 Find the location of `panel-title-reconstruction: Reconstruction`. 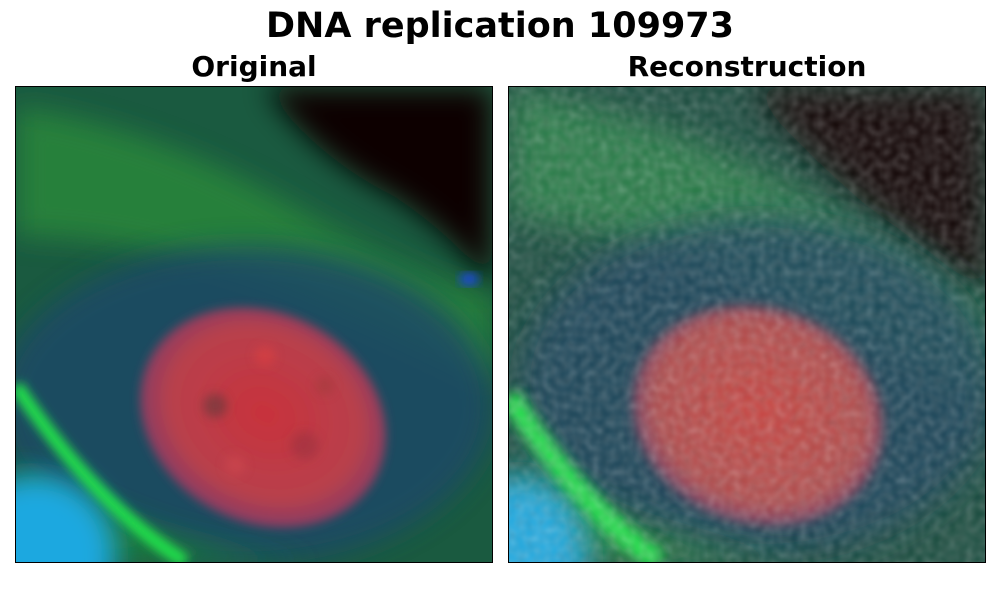

panel-title-reconstruction: Reconstruction is located at coordinates (747, 66).